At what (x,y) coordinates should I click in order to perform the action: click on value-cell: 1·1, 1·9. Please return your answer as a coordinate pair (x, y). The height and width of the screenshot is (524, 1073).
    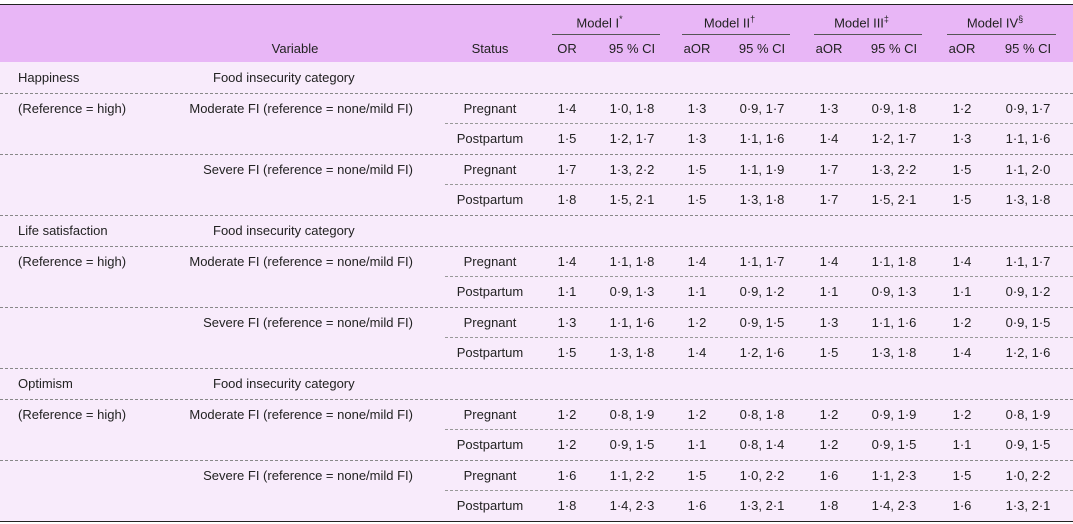
    Looking at the image, I should click on (762, 169).